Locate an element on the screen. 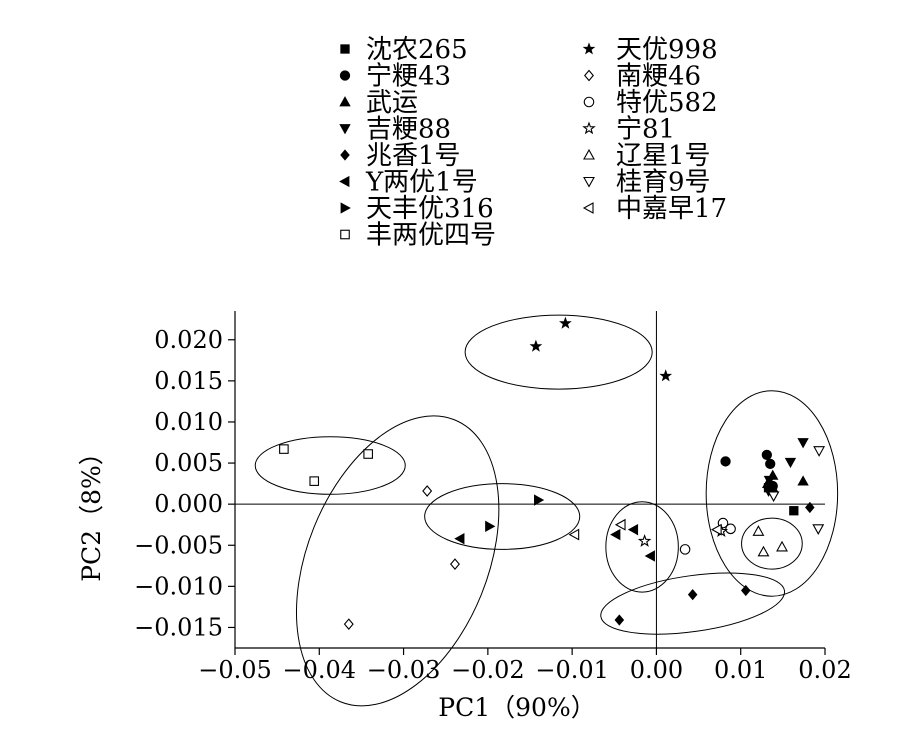 This screenshot has width=913, height=736. legend-label: 丰两优四号 is located at coordinates (431, 236).